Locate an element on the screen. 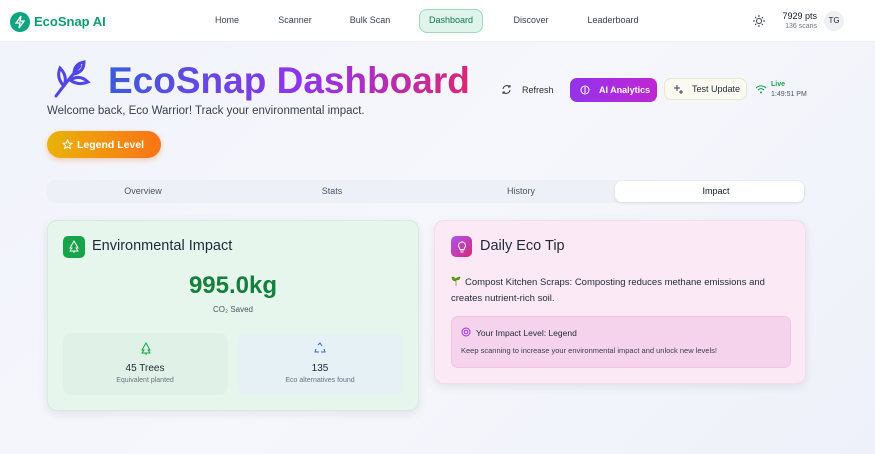 This screenshot has width=875, height=454. badge-text: Legend Level is located at coordinates (111, 145).